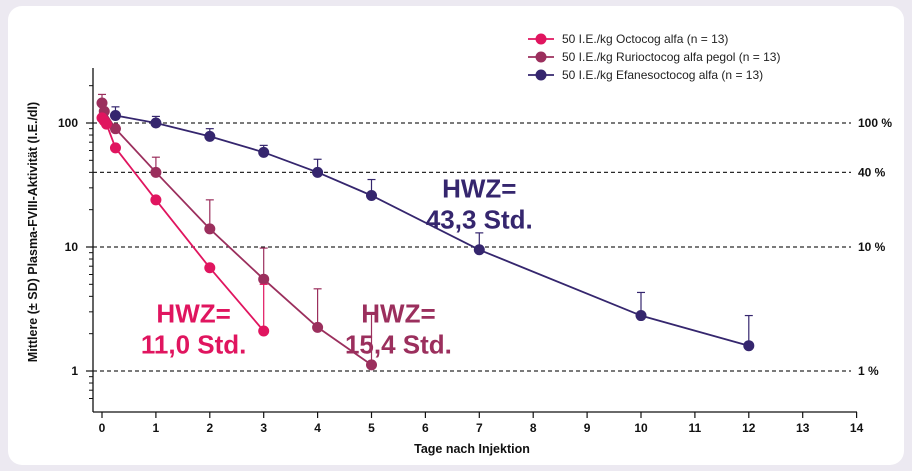 The image size is (912, 471). I want to click on x-ticks: 0 1 2 3 4 5 6 7 8 9 10 11 12 13 14, so click(481, 423).